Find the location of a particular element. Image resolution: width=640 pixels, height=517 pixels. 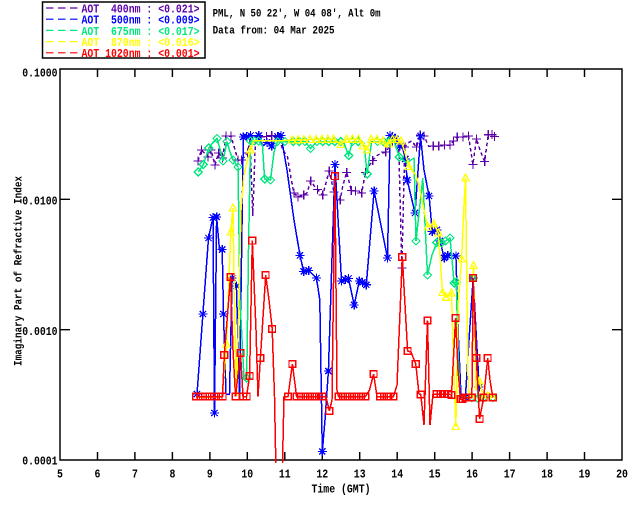

svg-text: Time (GMT) is located at coordinates (341, 490).